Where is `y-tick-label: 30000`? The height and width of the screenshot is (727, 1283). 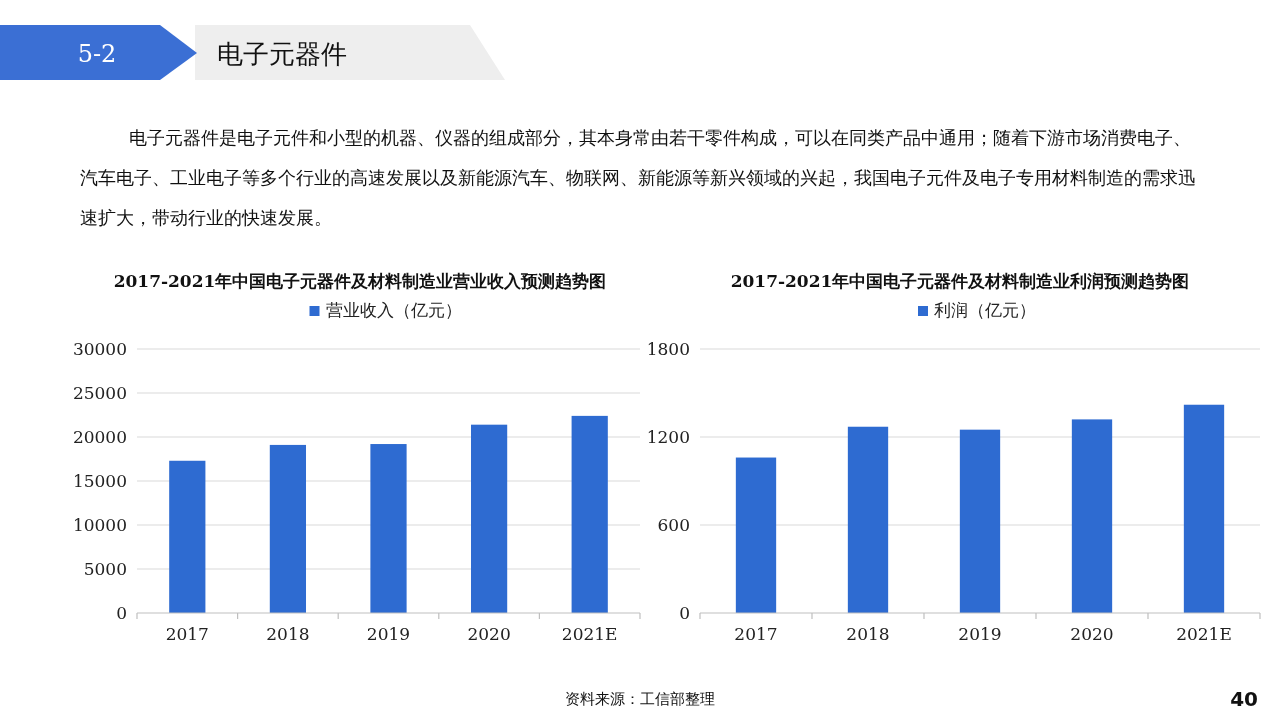
y-tick-label: 30000 is located at coordinates (99, 349).